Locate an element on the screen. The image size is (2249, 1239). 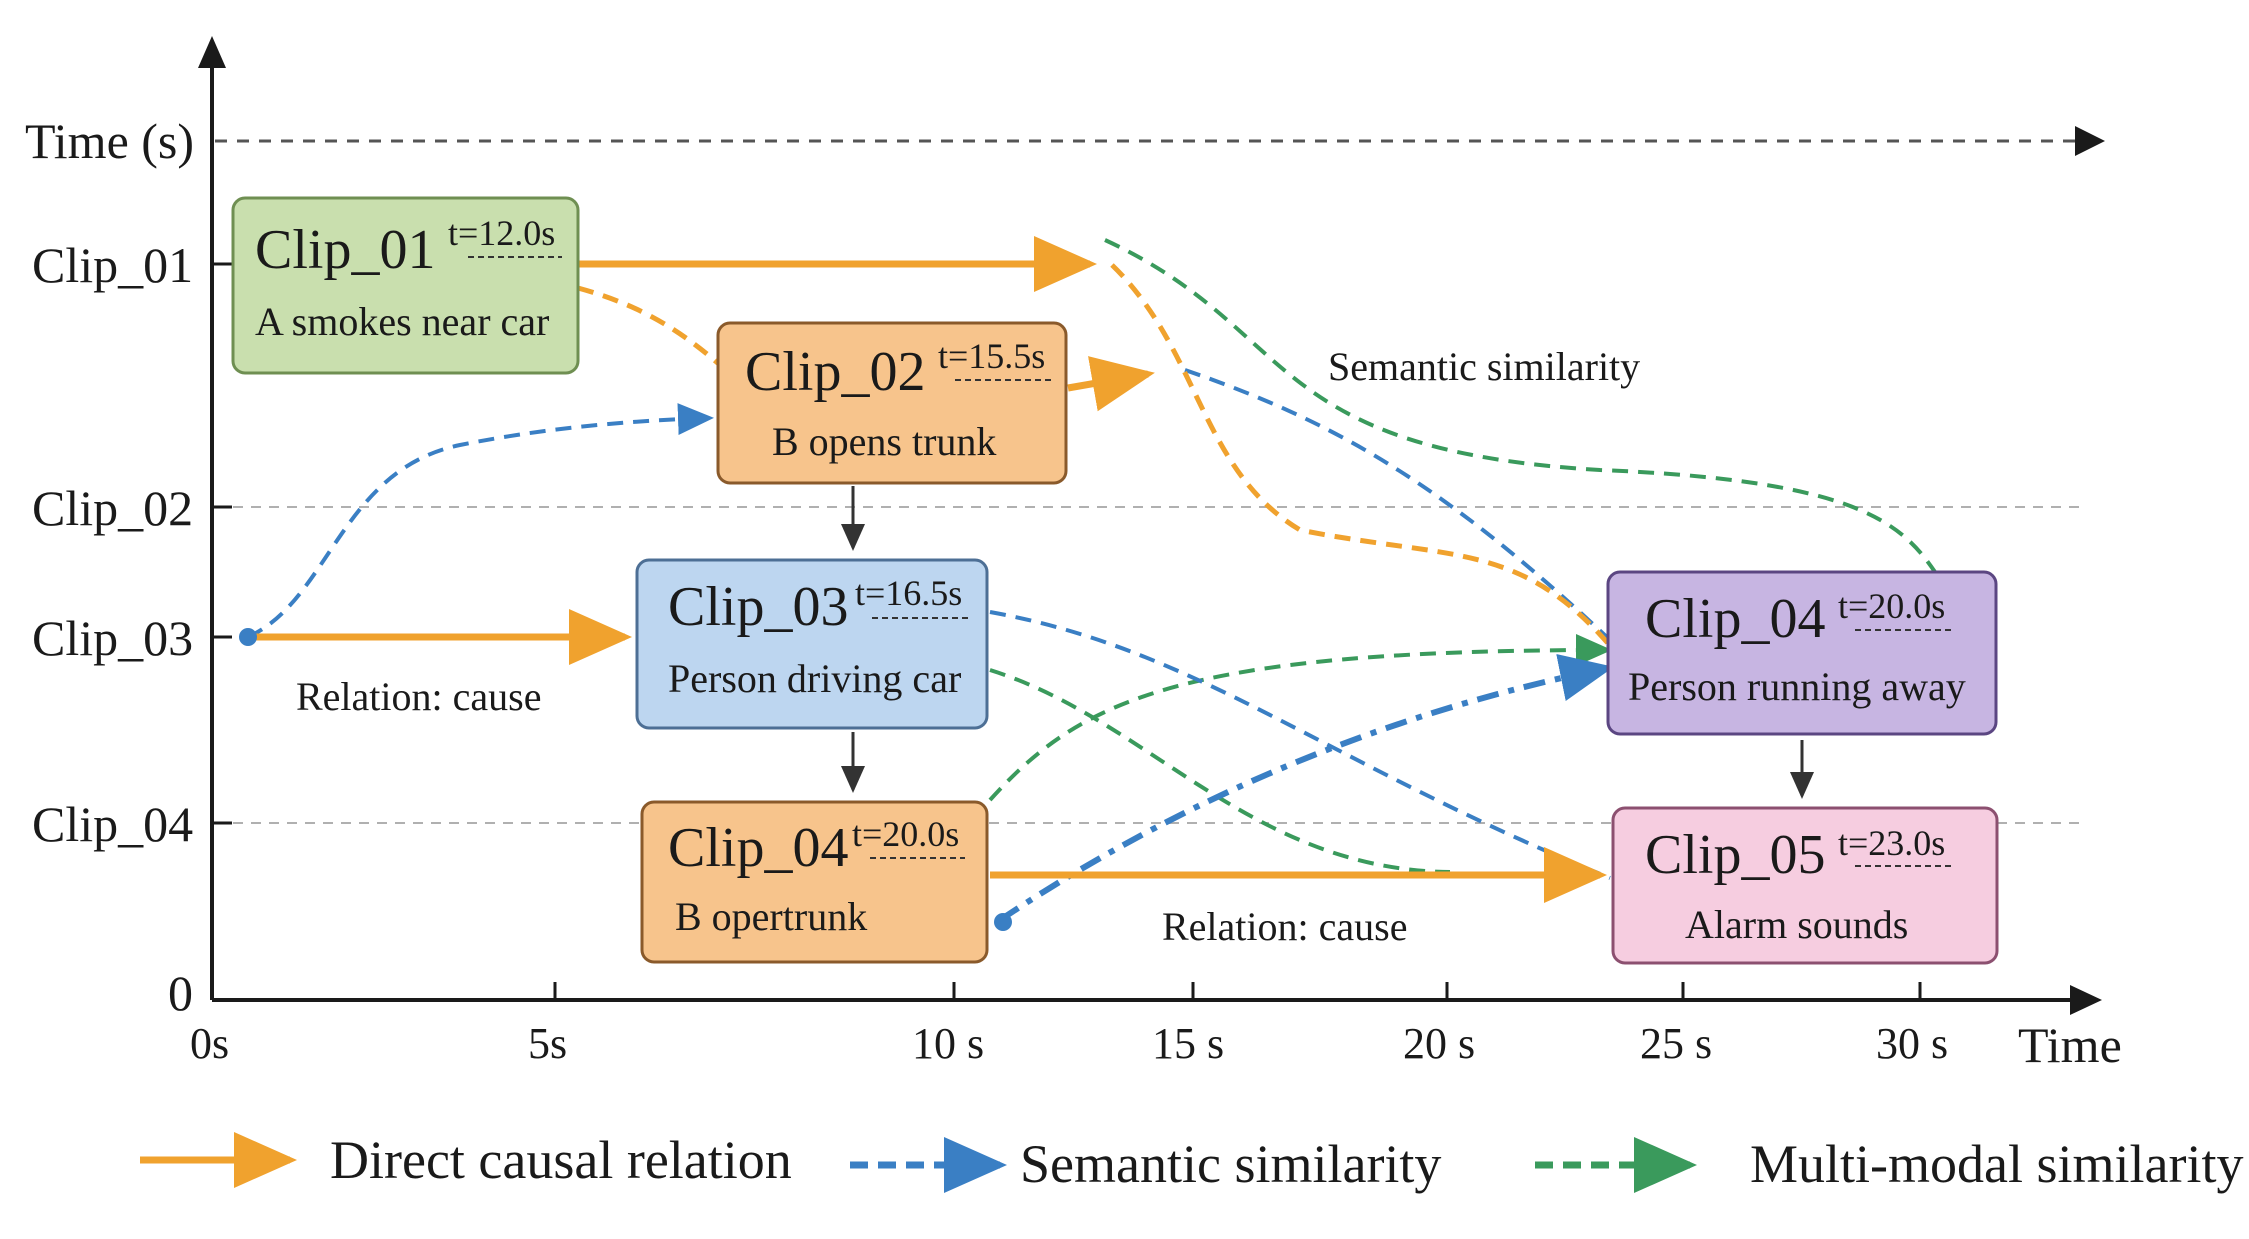
clip-box-clip03: Clip_03 t=16.5s Person driving car is located at coordinates (812, 644).